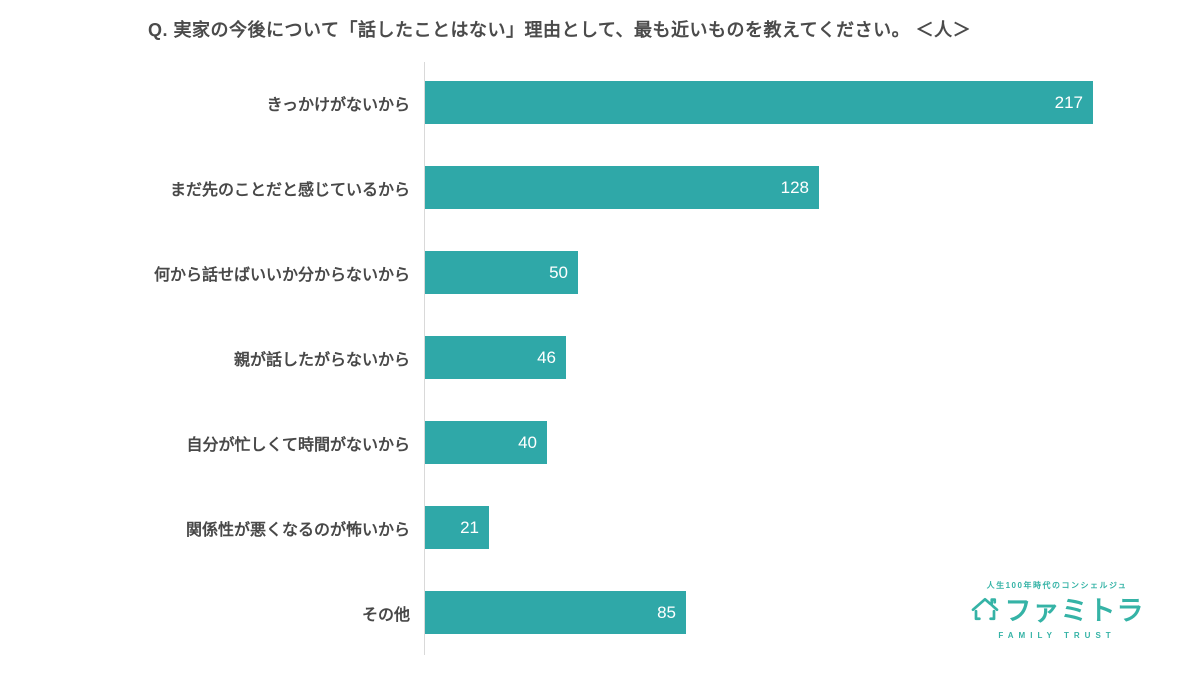  What do you see at coordinates (456, 527) in the screenshot?
I see `bar: 21` at bounding box center [456, 527].